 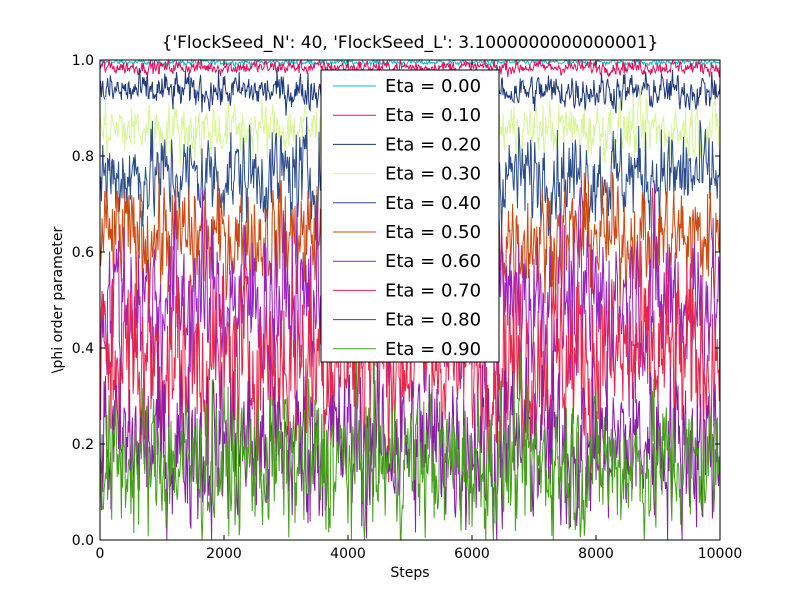 What do you see at coordinates (596, 554) in the screenshot?
I see `x-tick-label: 8000` at bounding box center [596, 554].